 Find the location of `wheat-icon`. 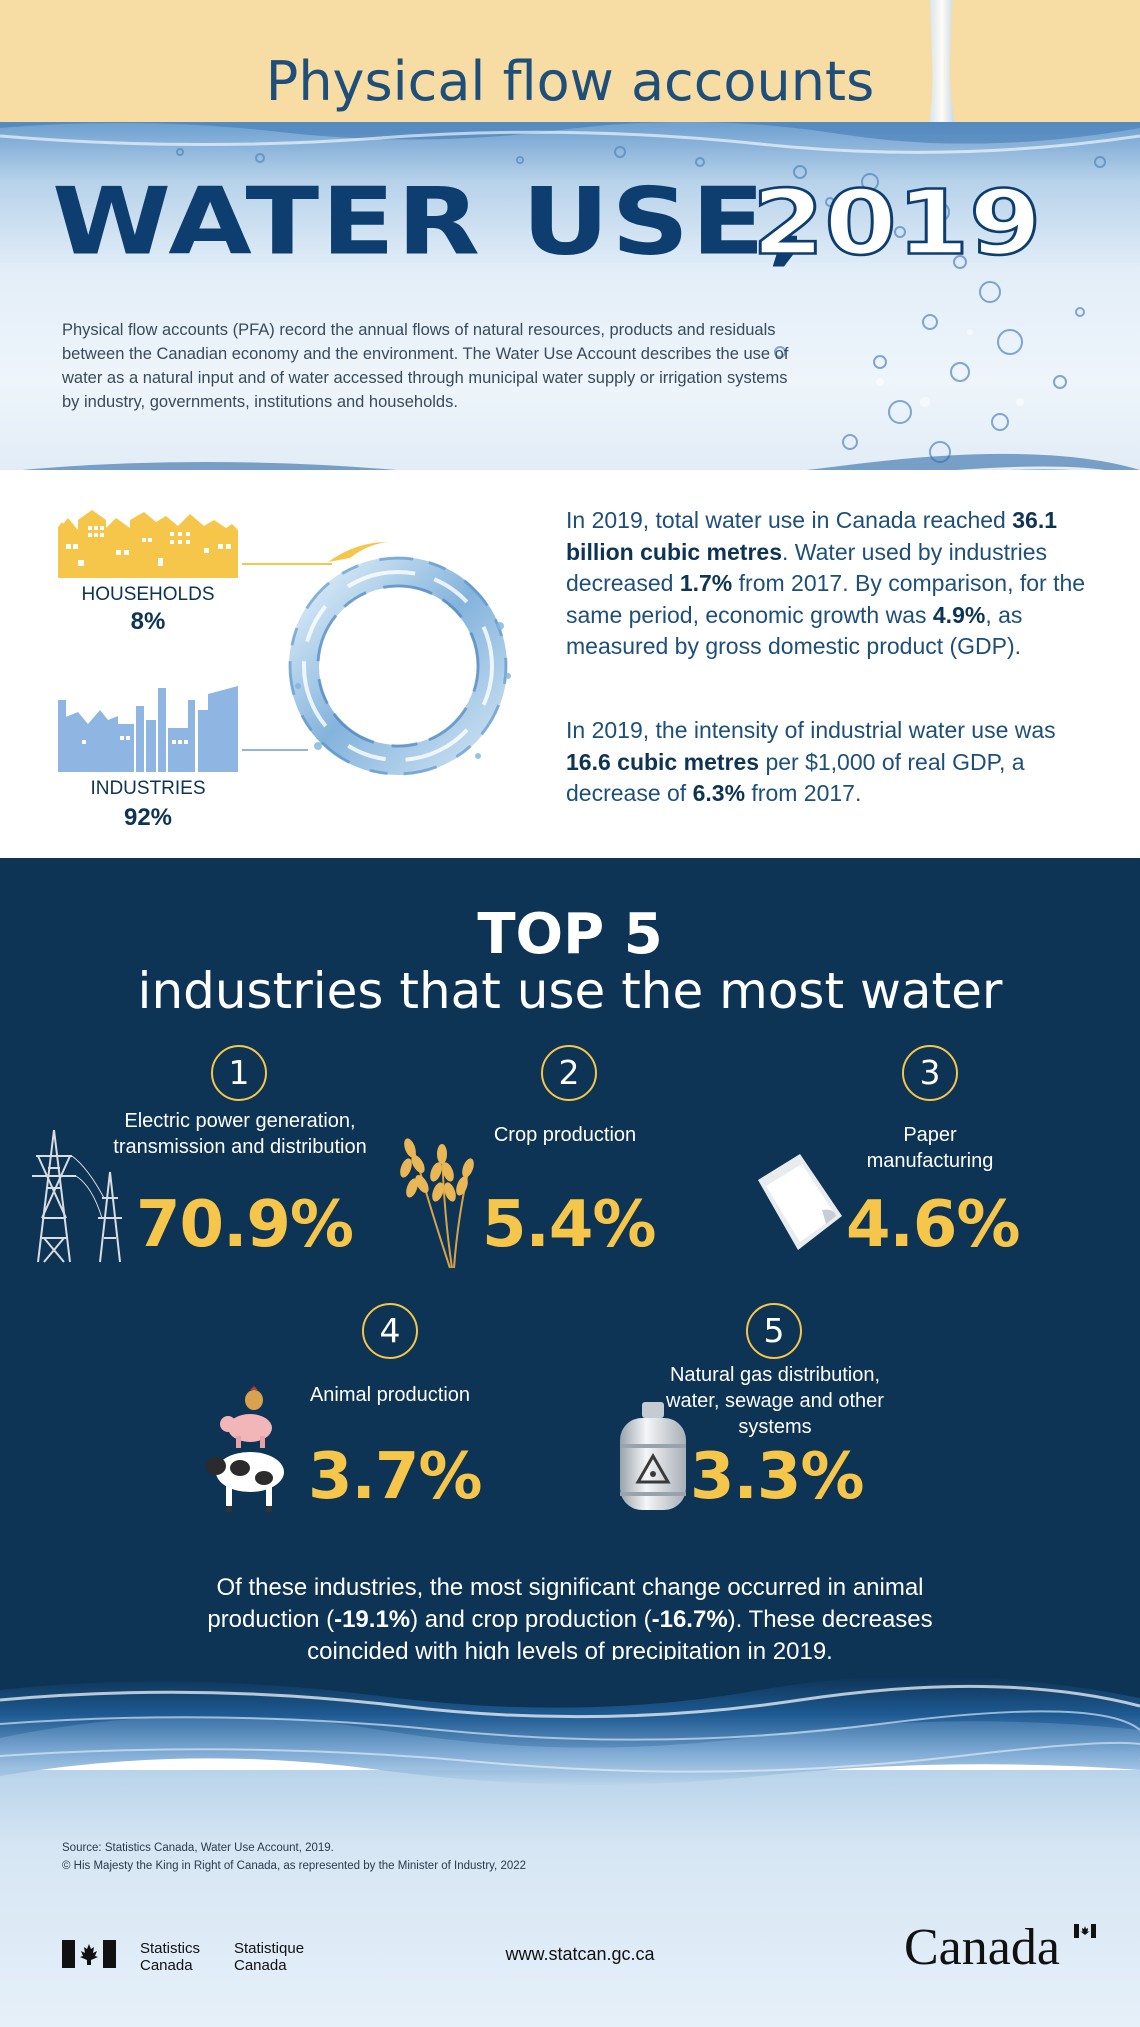

wheat-icon is located at coordinates (437, 1203).